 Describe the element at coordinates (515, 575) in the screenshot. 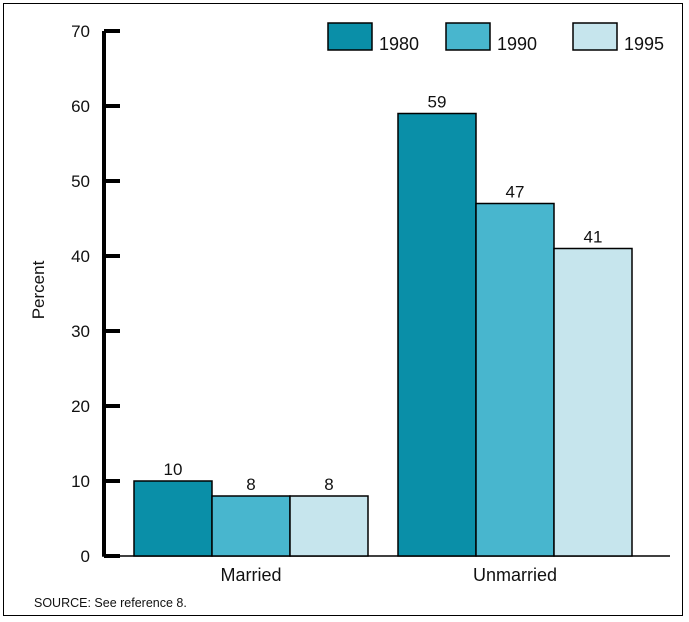

I see `category-label: Unmarried` at that location.